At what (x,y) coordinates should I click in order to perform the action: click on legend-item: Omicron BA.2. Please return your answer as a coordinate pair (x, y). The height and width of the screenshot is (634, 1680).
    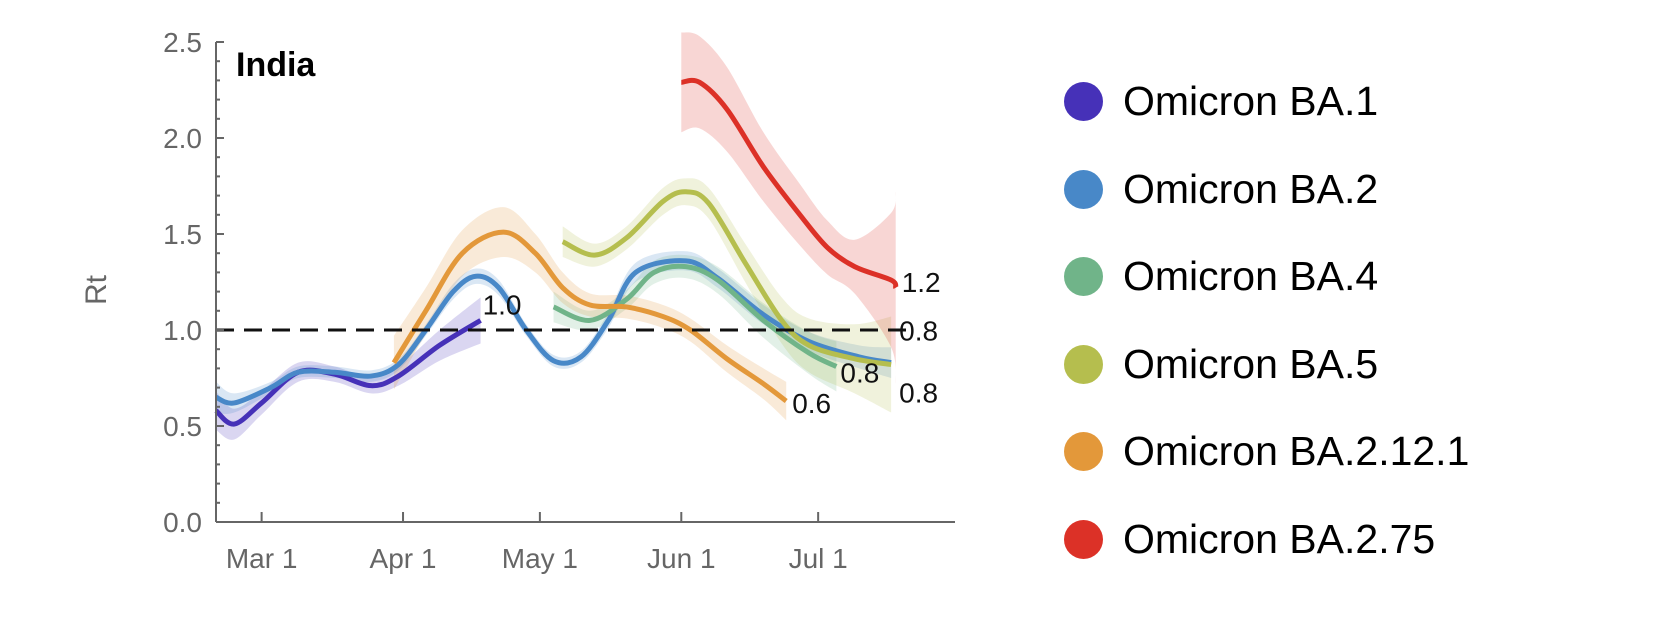
    Looking at the image, I should click on (1266, 190).